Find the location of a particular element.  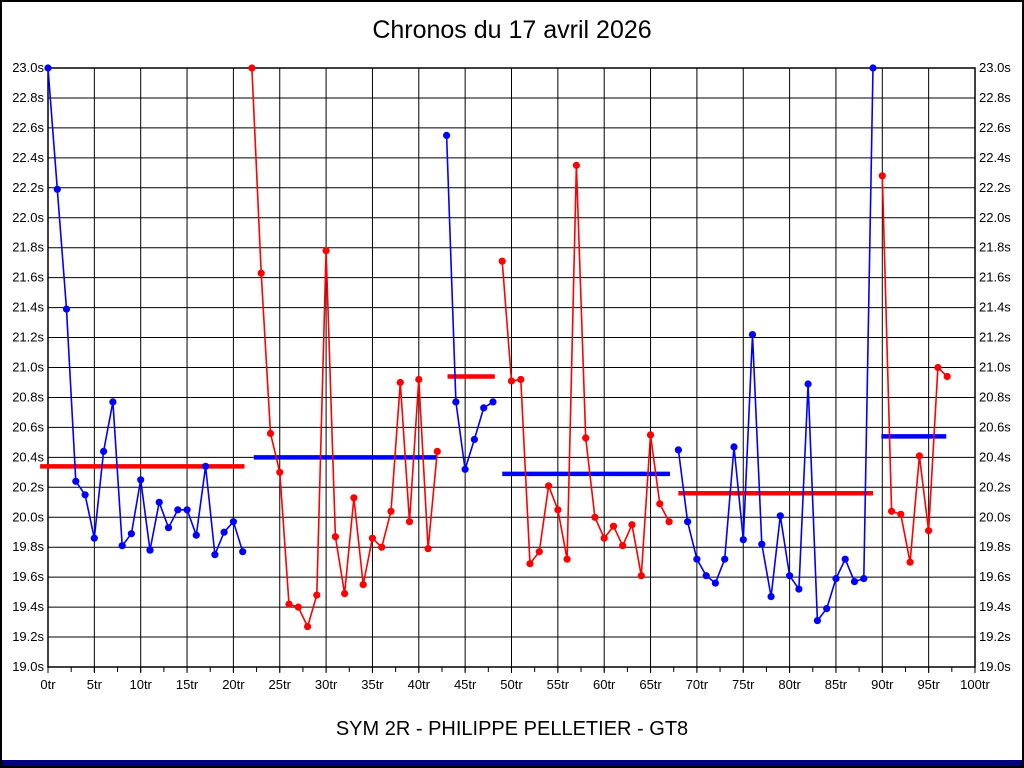

x-tick-label: 80tr is located at coordinates (789, 684).